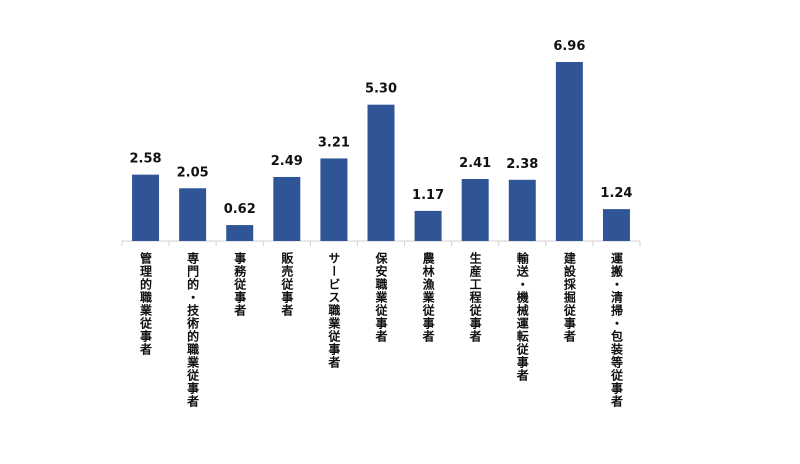 This screenshot has width=800, height=464. I want to click on value-label: 2.05, so click(193, 172).